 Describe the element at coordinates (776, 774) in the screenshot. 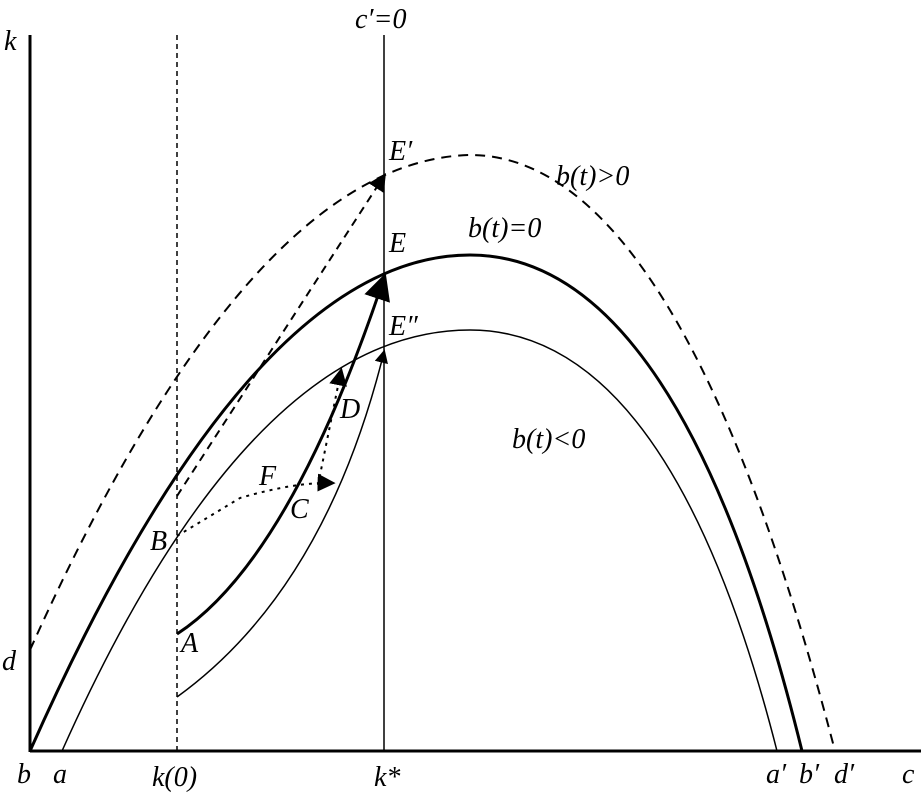

I see `a-prime-label: a′` at that location.